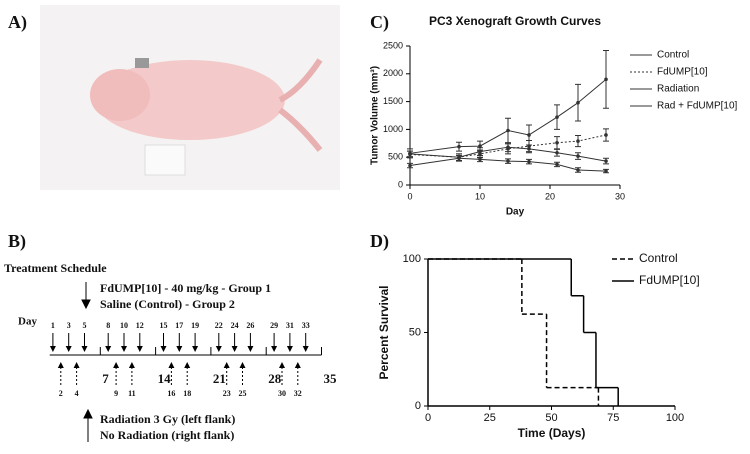 The height and width of the screenshot is (454, 750). I want to click on x-tick-label: 30, so click(620, 196).